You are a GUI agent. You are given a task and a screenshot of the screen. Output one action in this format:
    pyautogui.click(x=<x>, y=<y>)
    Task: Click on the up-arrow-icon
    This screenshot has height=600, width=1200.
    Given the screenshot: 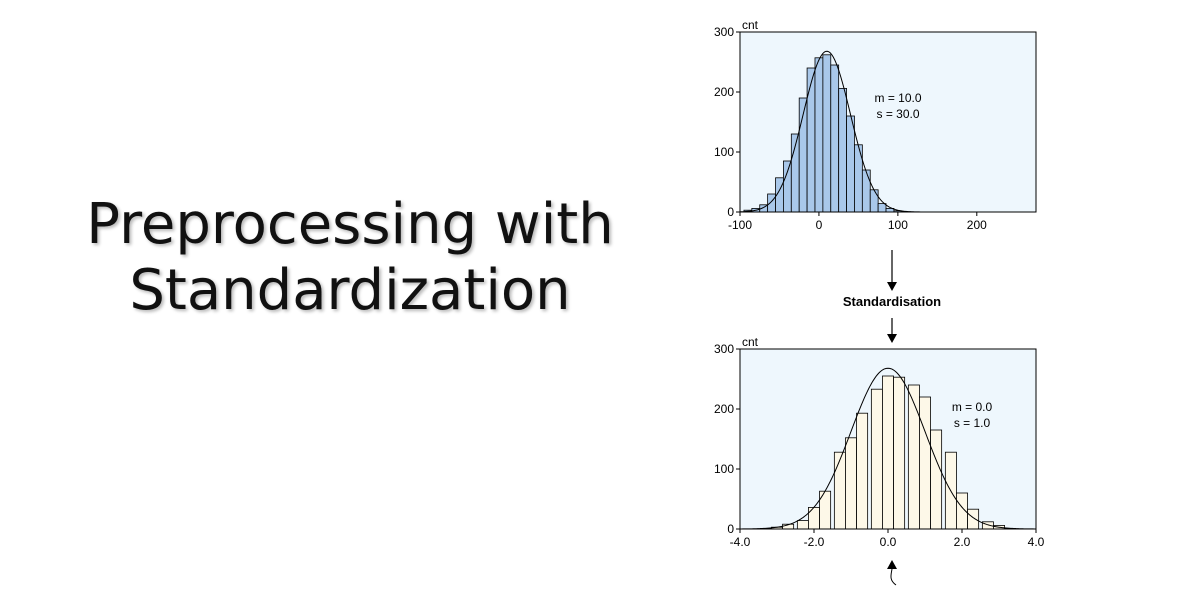 What is the action you would take?
    pyautogui.click(x=892, y=573)
    